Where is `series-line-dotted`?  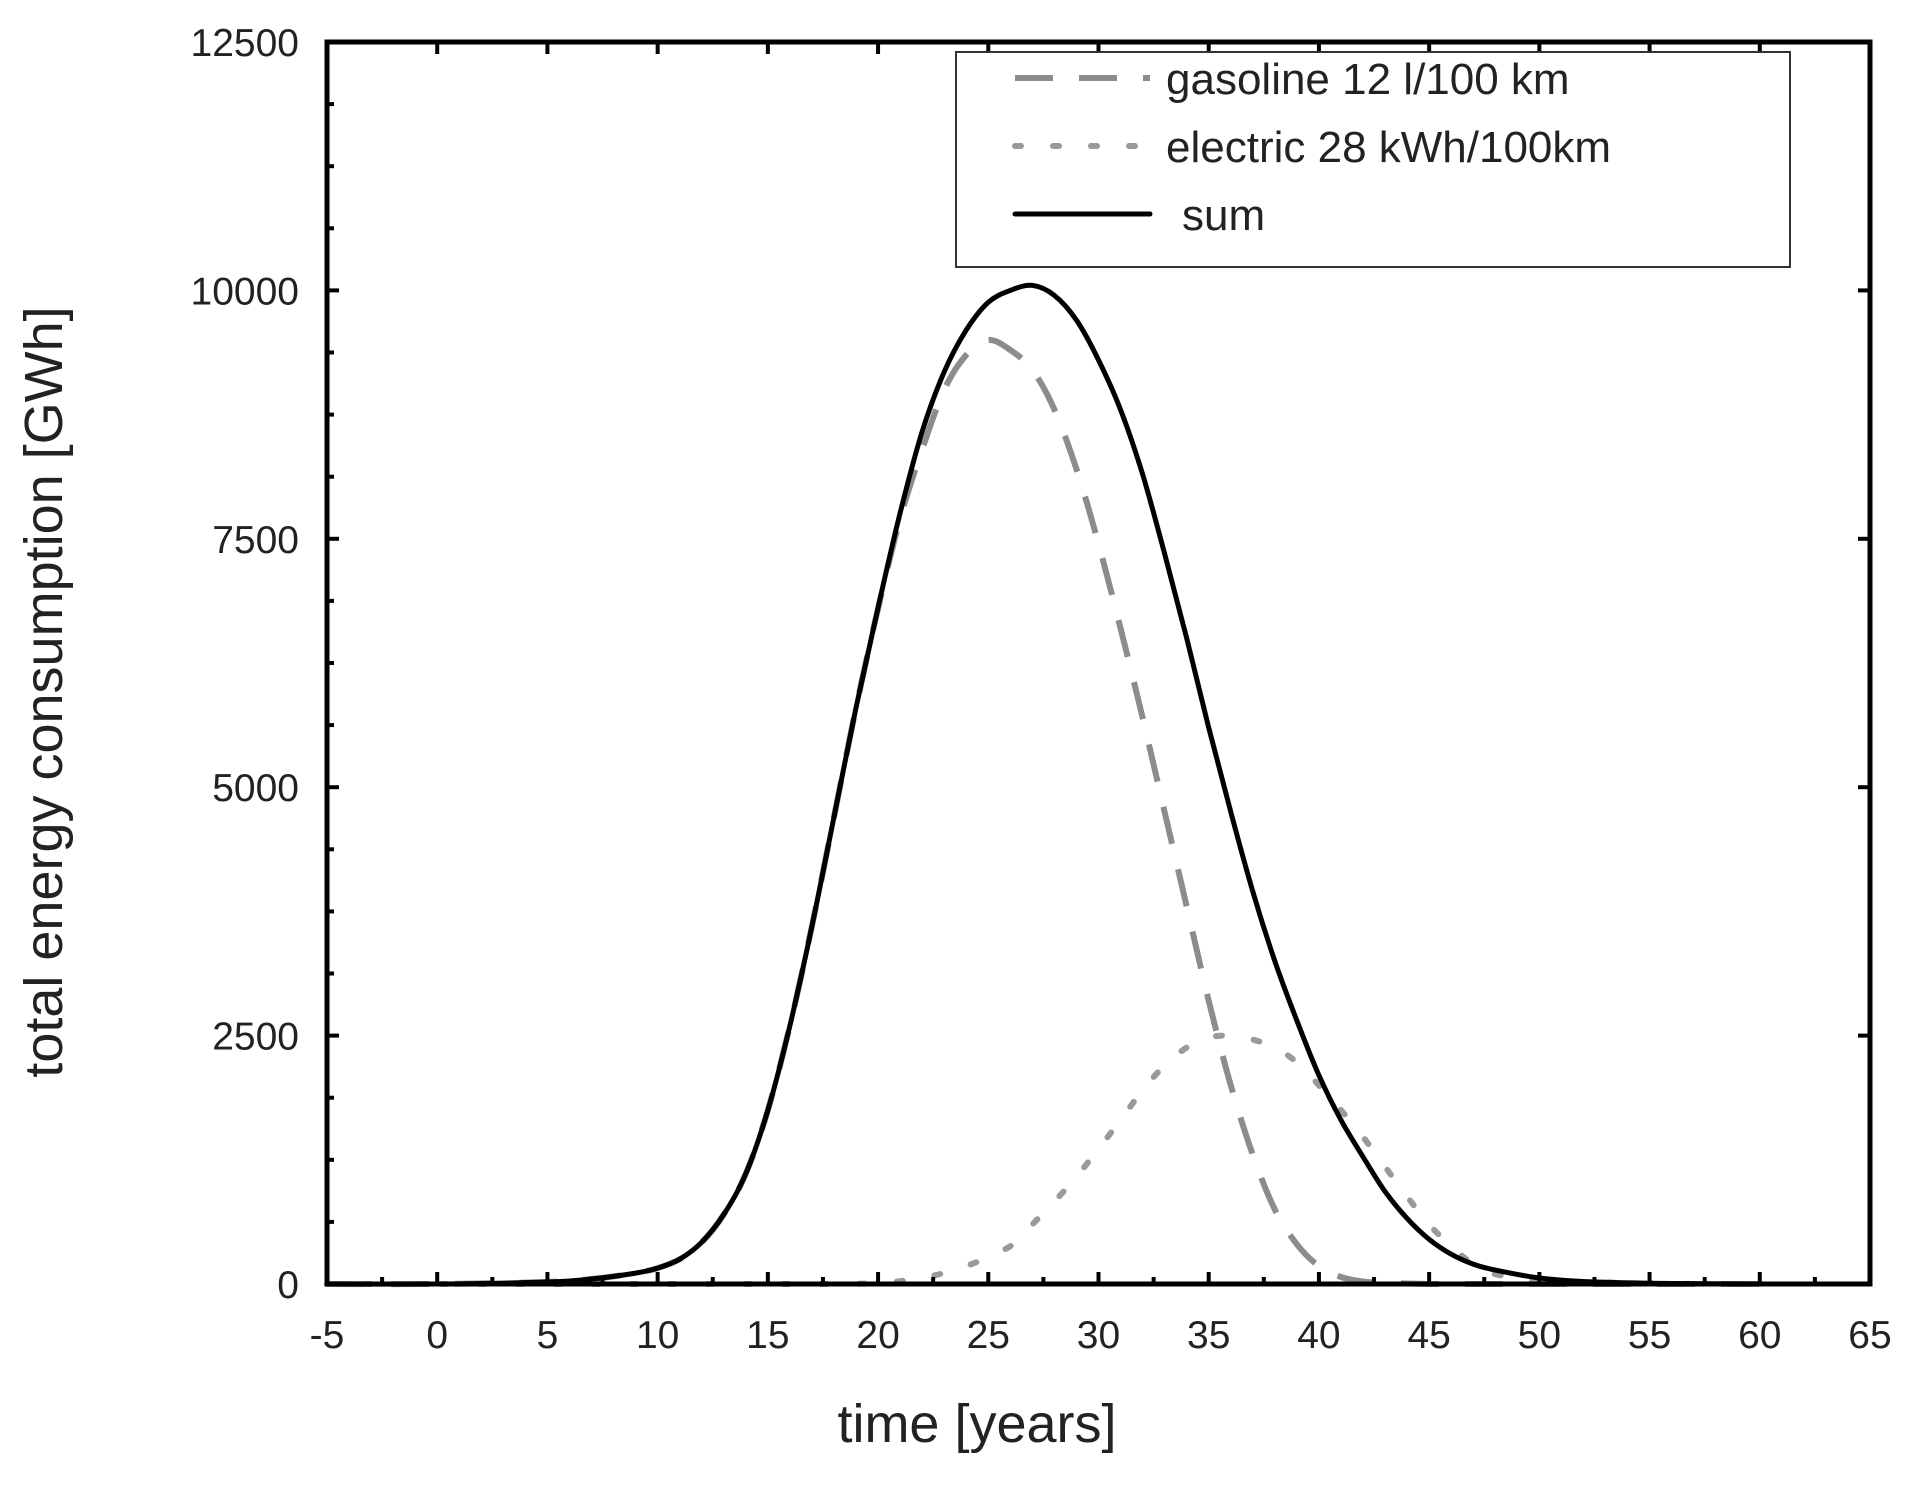
series-line-dotted is located at coordinates (1043, 1160).